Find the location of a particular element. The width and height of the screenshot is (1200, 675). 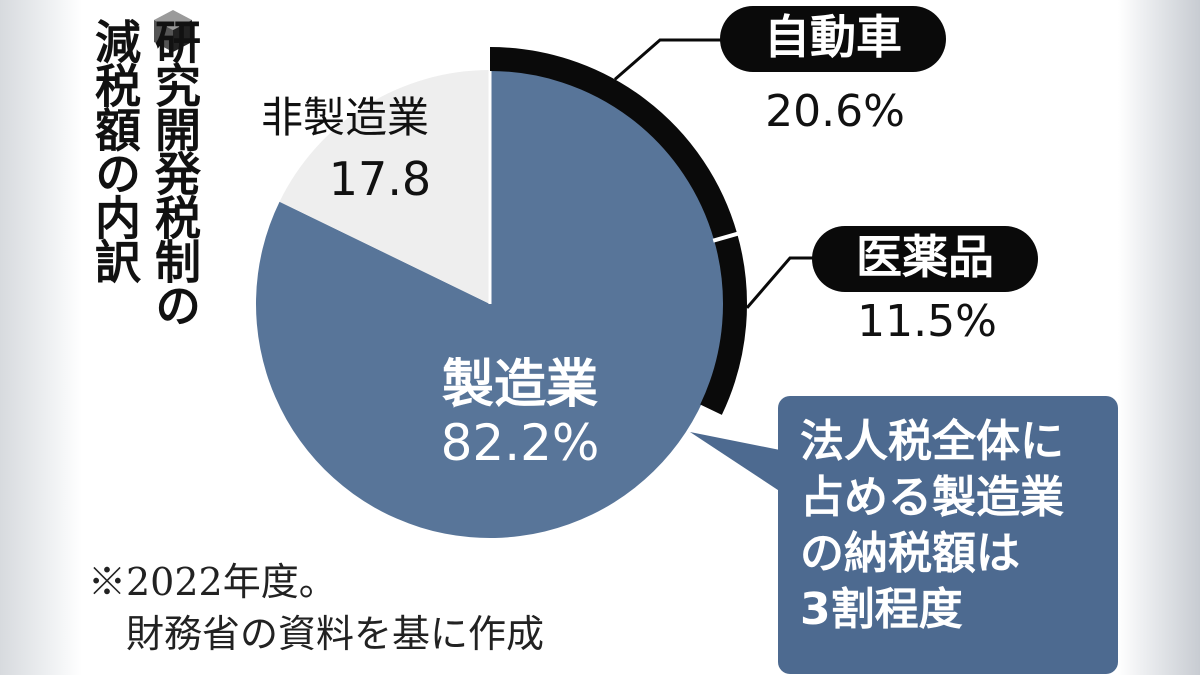

label-pill-pharmaceuticals: 医薬品 is located at coordinates (925, 259).